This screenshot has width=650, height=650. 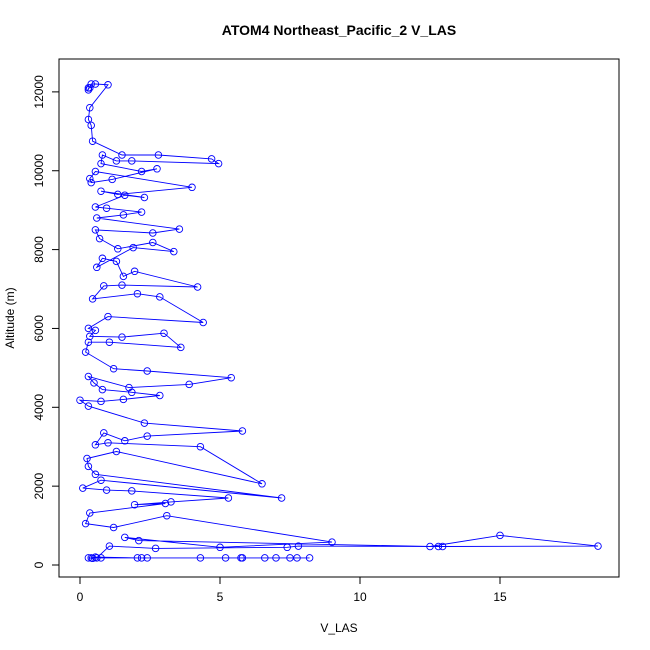 I want to click on x-tick-label: 0, so click(x=80, y=597).